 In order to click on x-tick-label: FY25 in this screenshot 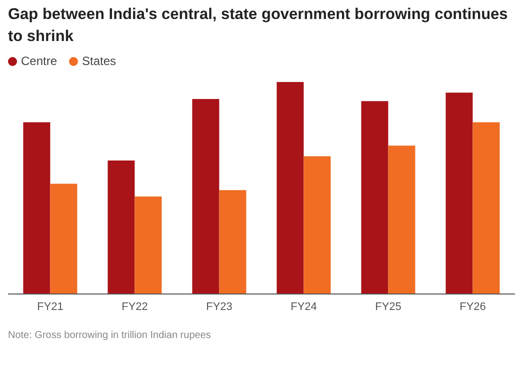, I will do `click(388, 306)`.